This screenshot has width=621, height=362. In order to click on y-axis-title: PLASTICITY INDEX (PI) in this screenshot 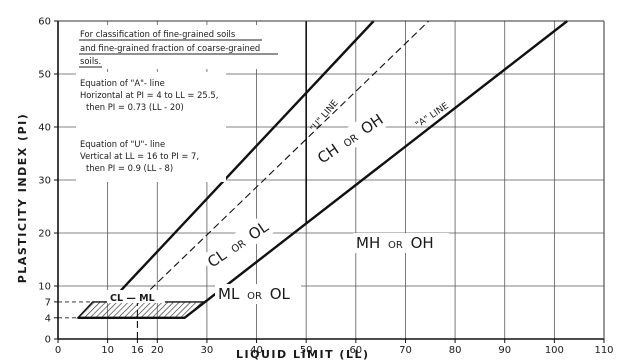, I will do `click(22, 198)`.